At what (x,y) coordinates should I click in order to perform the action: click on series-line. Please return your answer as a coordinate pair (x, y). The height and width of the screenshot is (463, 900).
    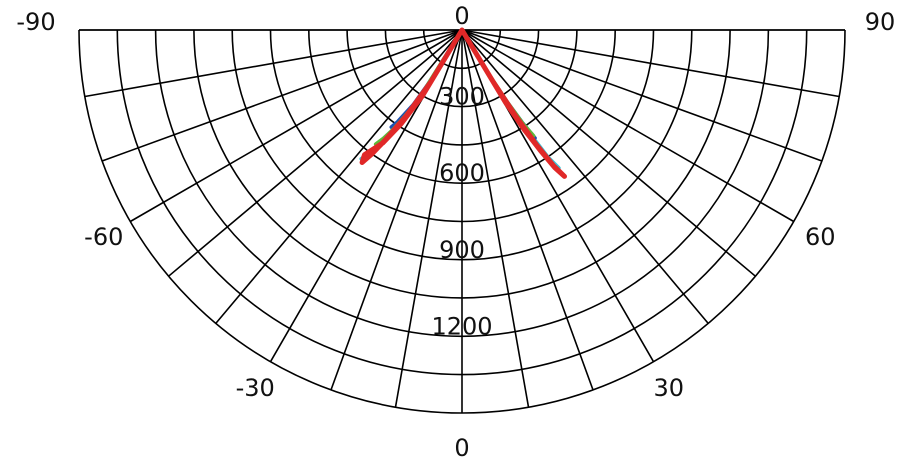
    Looking at the image, I should click on (463, 103).